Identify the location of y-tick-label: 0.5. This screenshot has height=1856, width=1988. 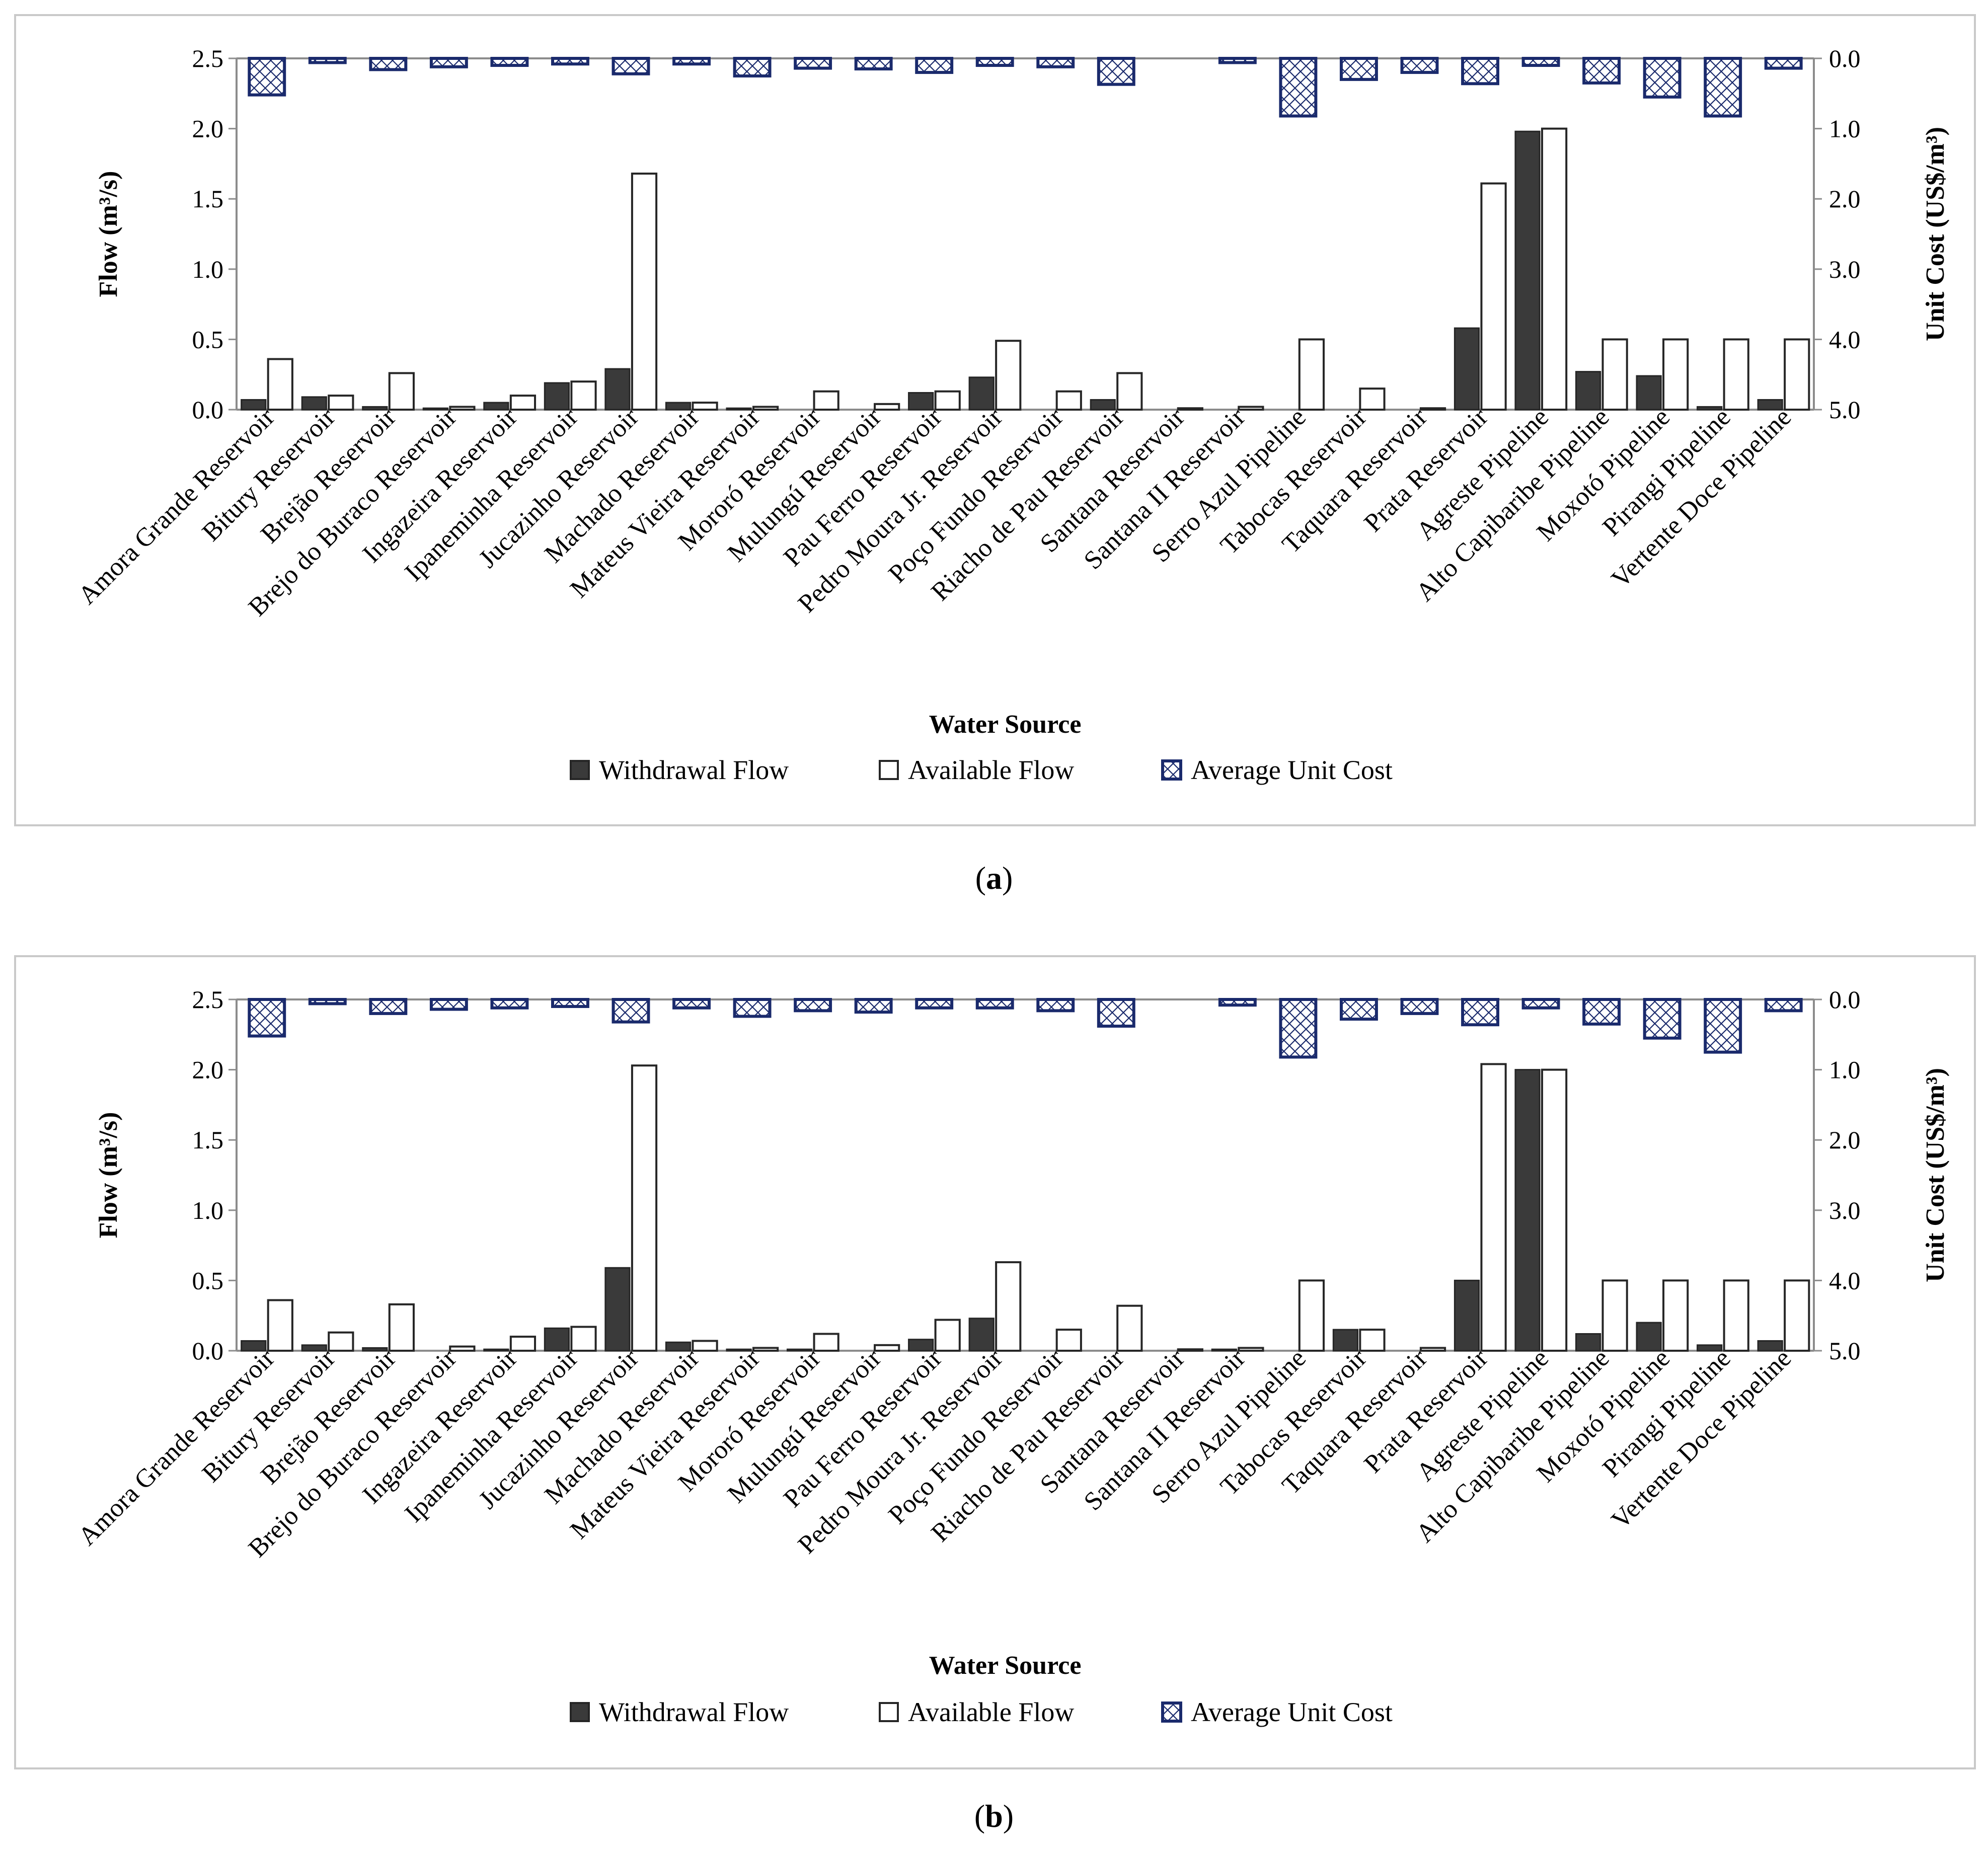
(208, 339).